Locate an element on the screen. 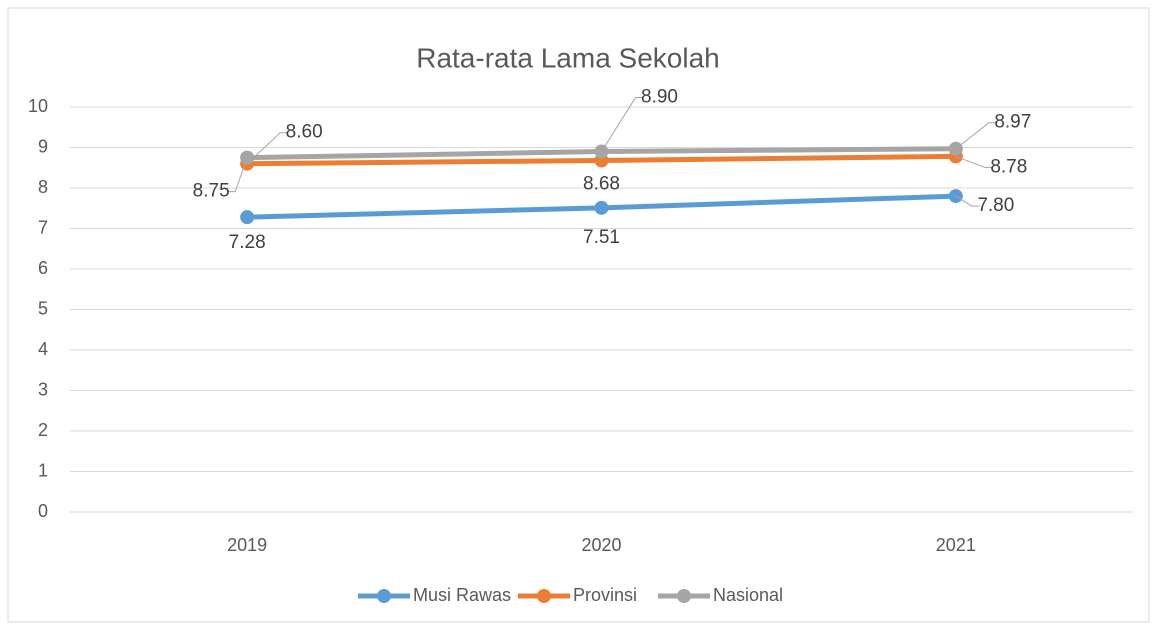 The width and height of the screenshot is (1157, 630). data-label: 8.78 is located at coordinates (1008, 166).